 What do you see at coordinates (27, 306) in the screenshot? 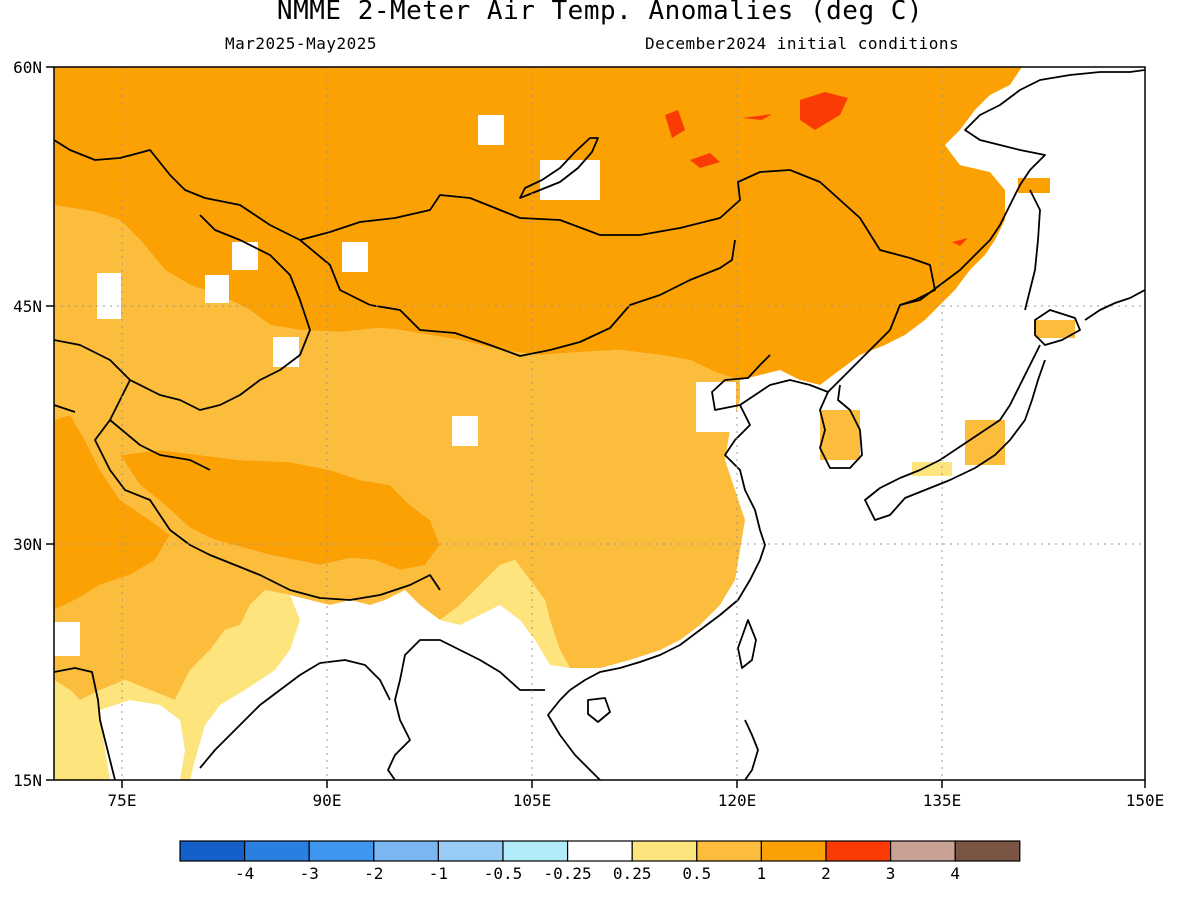
I see `lat-tick-label: 45N` at bounding box center [27, 306].